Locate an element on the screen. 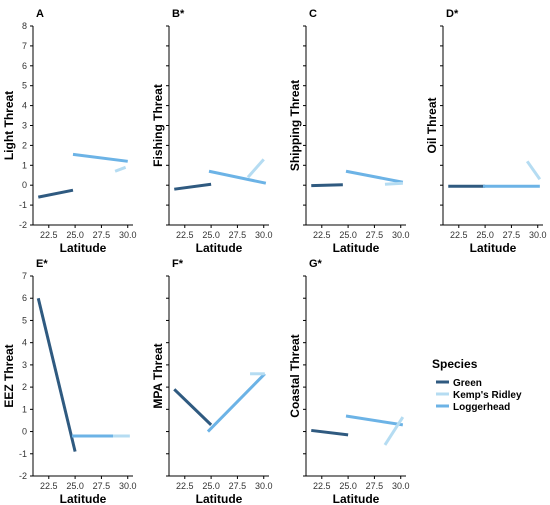 The width and height of the screenshot is (550, 505). y-axis-title: MPA Threat is located at coordinates (158, 375).